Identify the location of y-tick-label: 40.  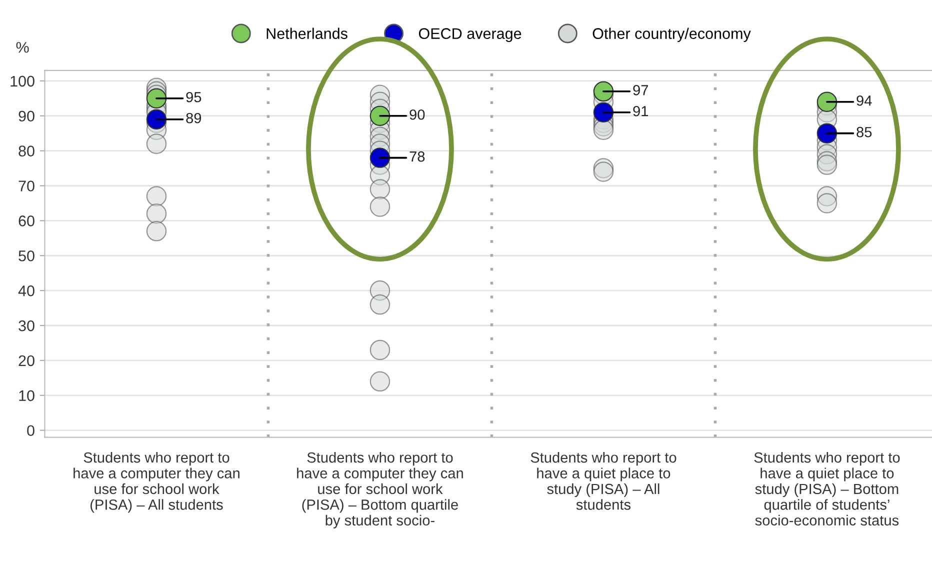
(26, 290).